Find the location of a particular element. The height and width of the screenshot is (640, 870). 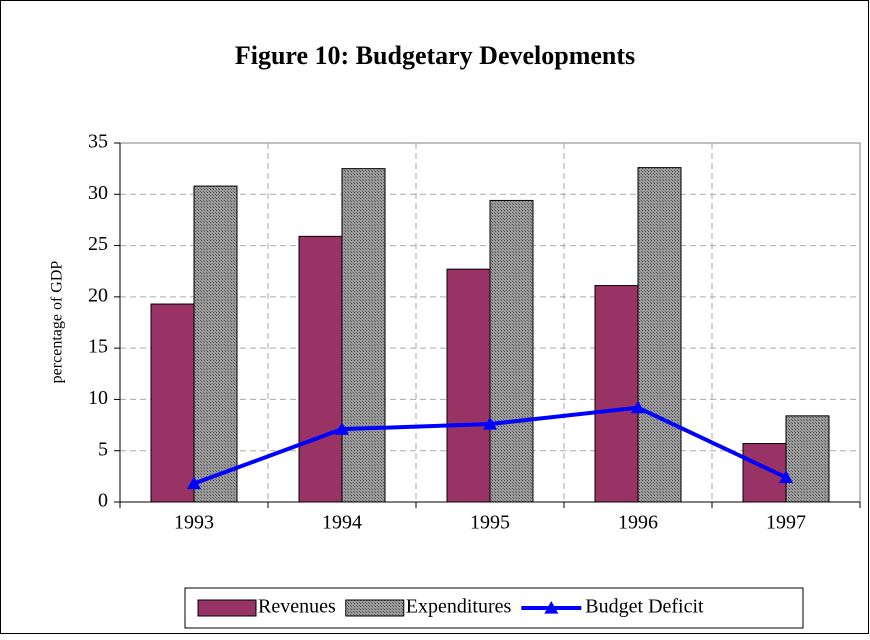

legend-label: Budget Deficit is located at coordinates (644, 607).